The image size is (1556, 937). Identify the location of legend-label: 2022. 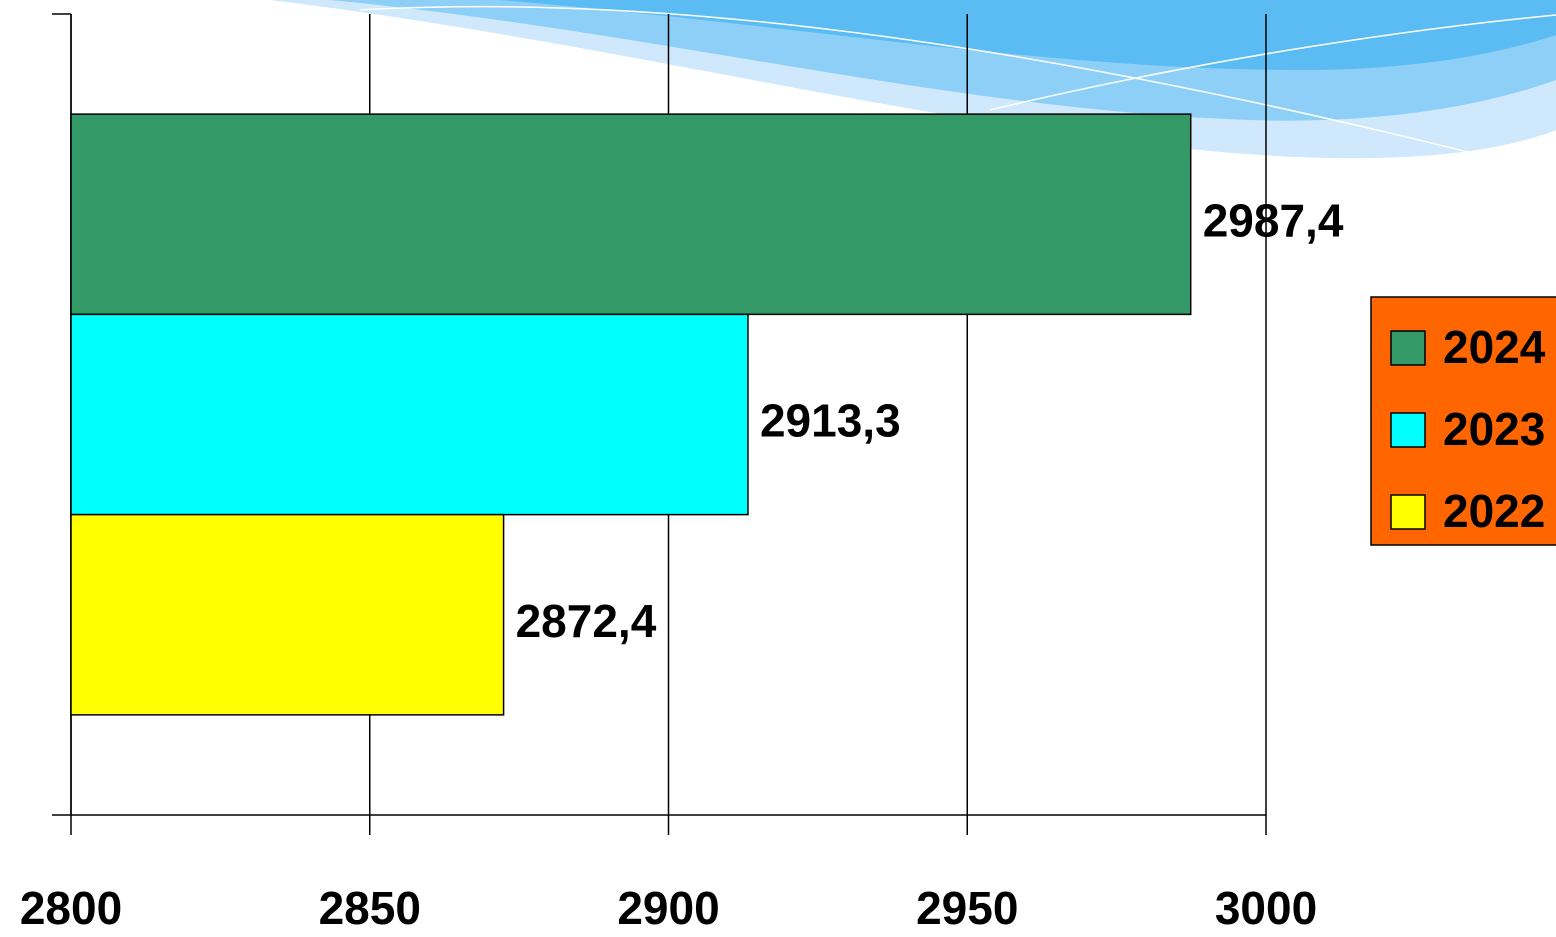
(1494, 511).